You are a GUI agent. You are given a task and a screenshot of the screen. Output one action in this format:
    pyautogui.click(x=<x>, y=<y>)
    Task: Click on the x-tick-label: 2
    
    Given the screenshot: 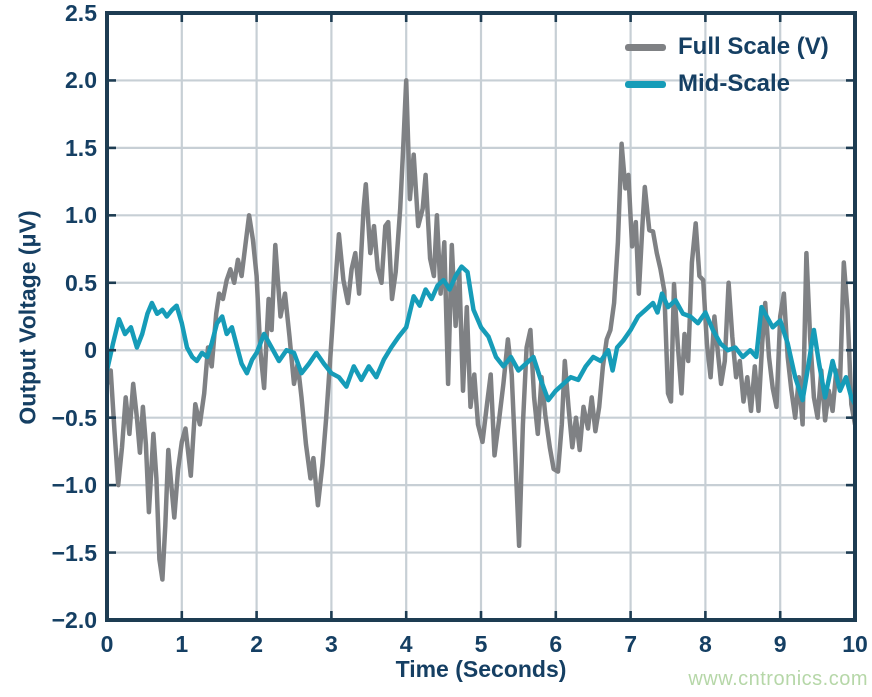 What is the action you would take?
    pyautogui.click(x=256, y=644)
    